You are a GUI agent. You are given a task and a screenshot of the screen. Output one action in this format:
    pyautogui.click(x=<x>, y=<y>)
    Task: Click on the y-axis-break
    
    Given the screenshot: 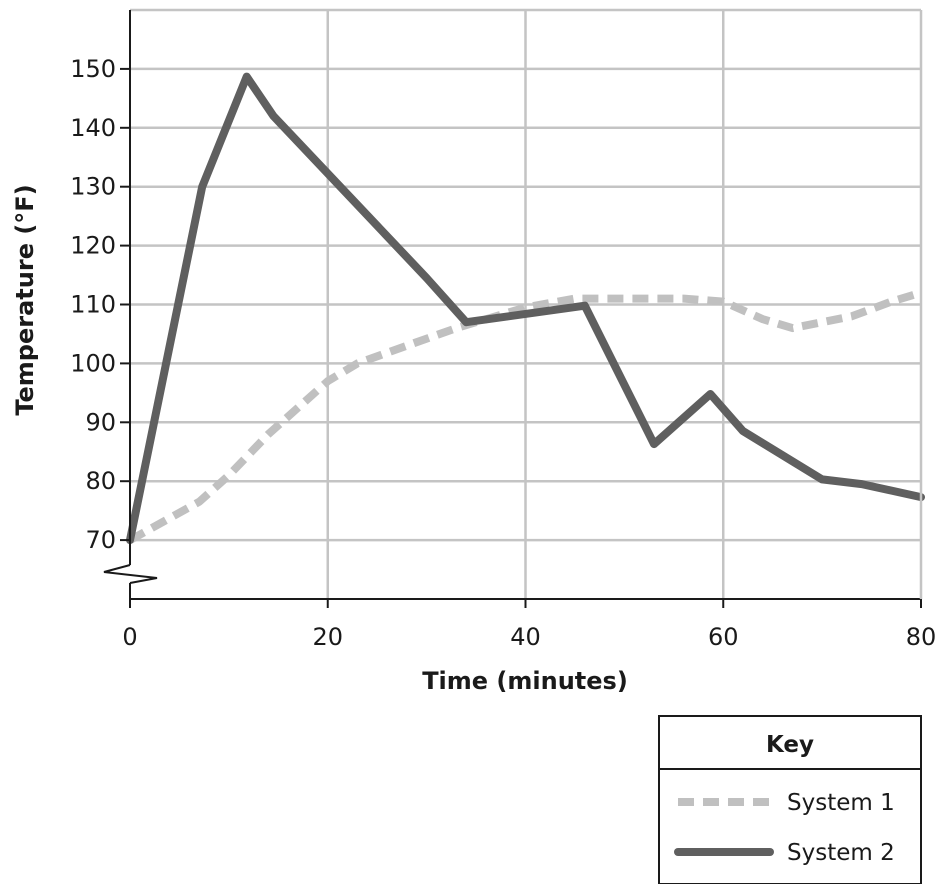 What is the action you would take?
    pyautogui.click(x=130, y=574)
    